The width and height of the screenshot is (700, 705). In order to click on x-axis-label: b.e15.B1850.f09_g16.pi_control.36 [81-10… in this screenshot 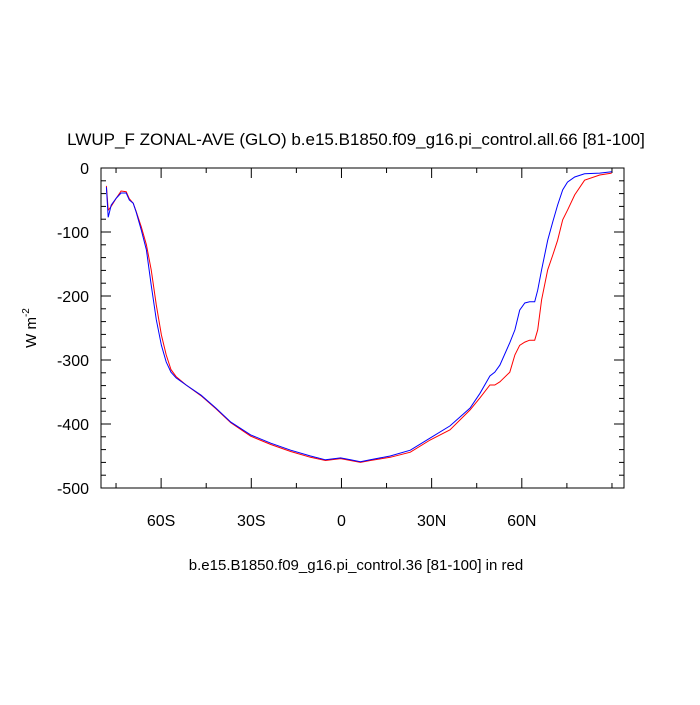, I will do `click(356, 565)`.